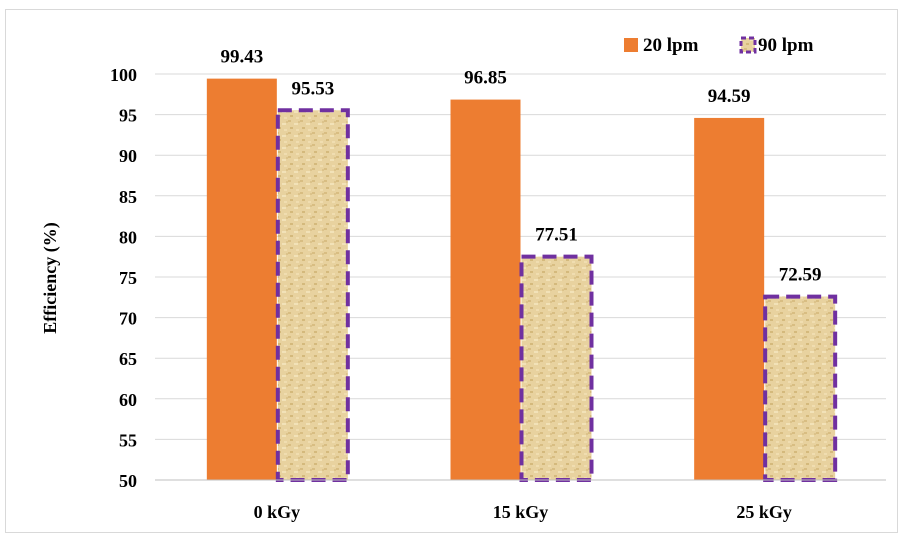 The width and height of the screenshot is (902, 537). Describe the element at coordinates (719, 45) in the screenshot. I see `legend: 20 lpm 90 lpm` at that location.